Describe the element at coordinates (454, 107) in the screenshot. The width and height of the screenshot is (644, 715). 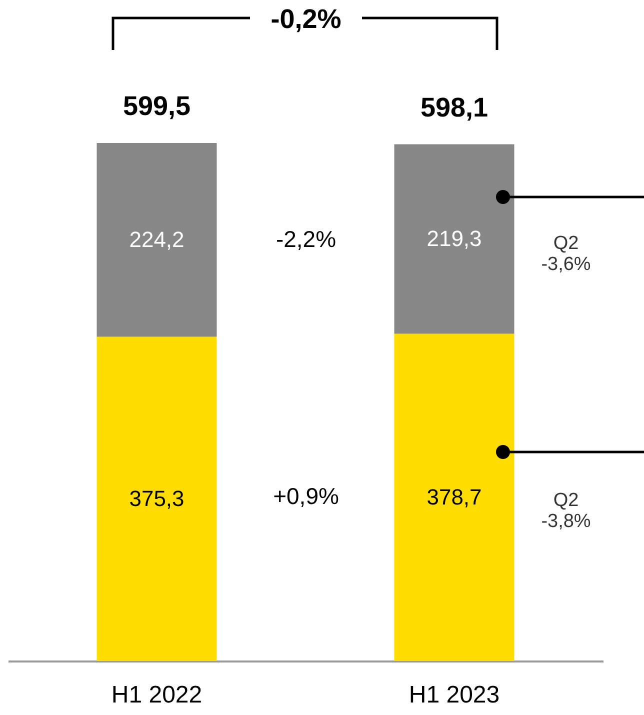
I see `total-label: 598,1` at that location.